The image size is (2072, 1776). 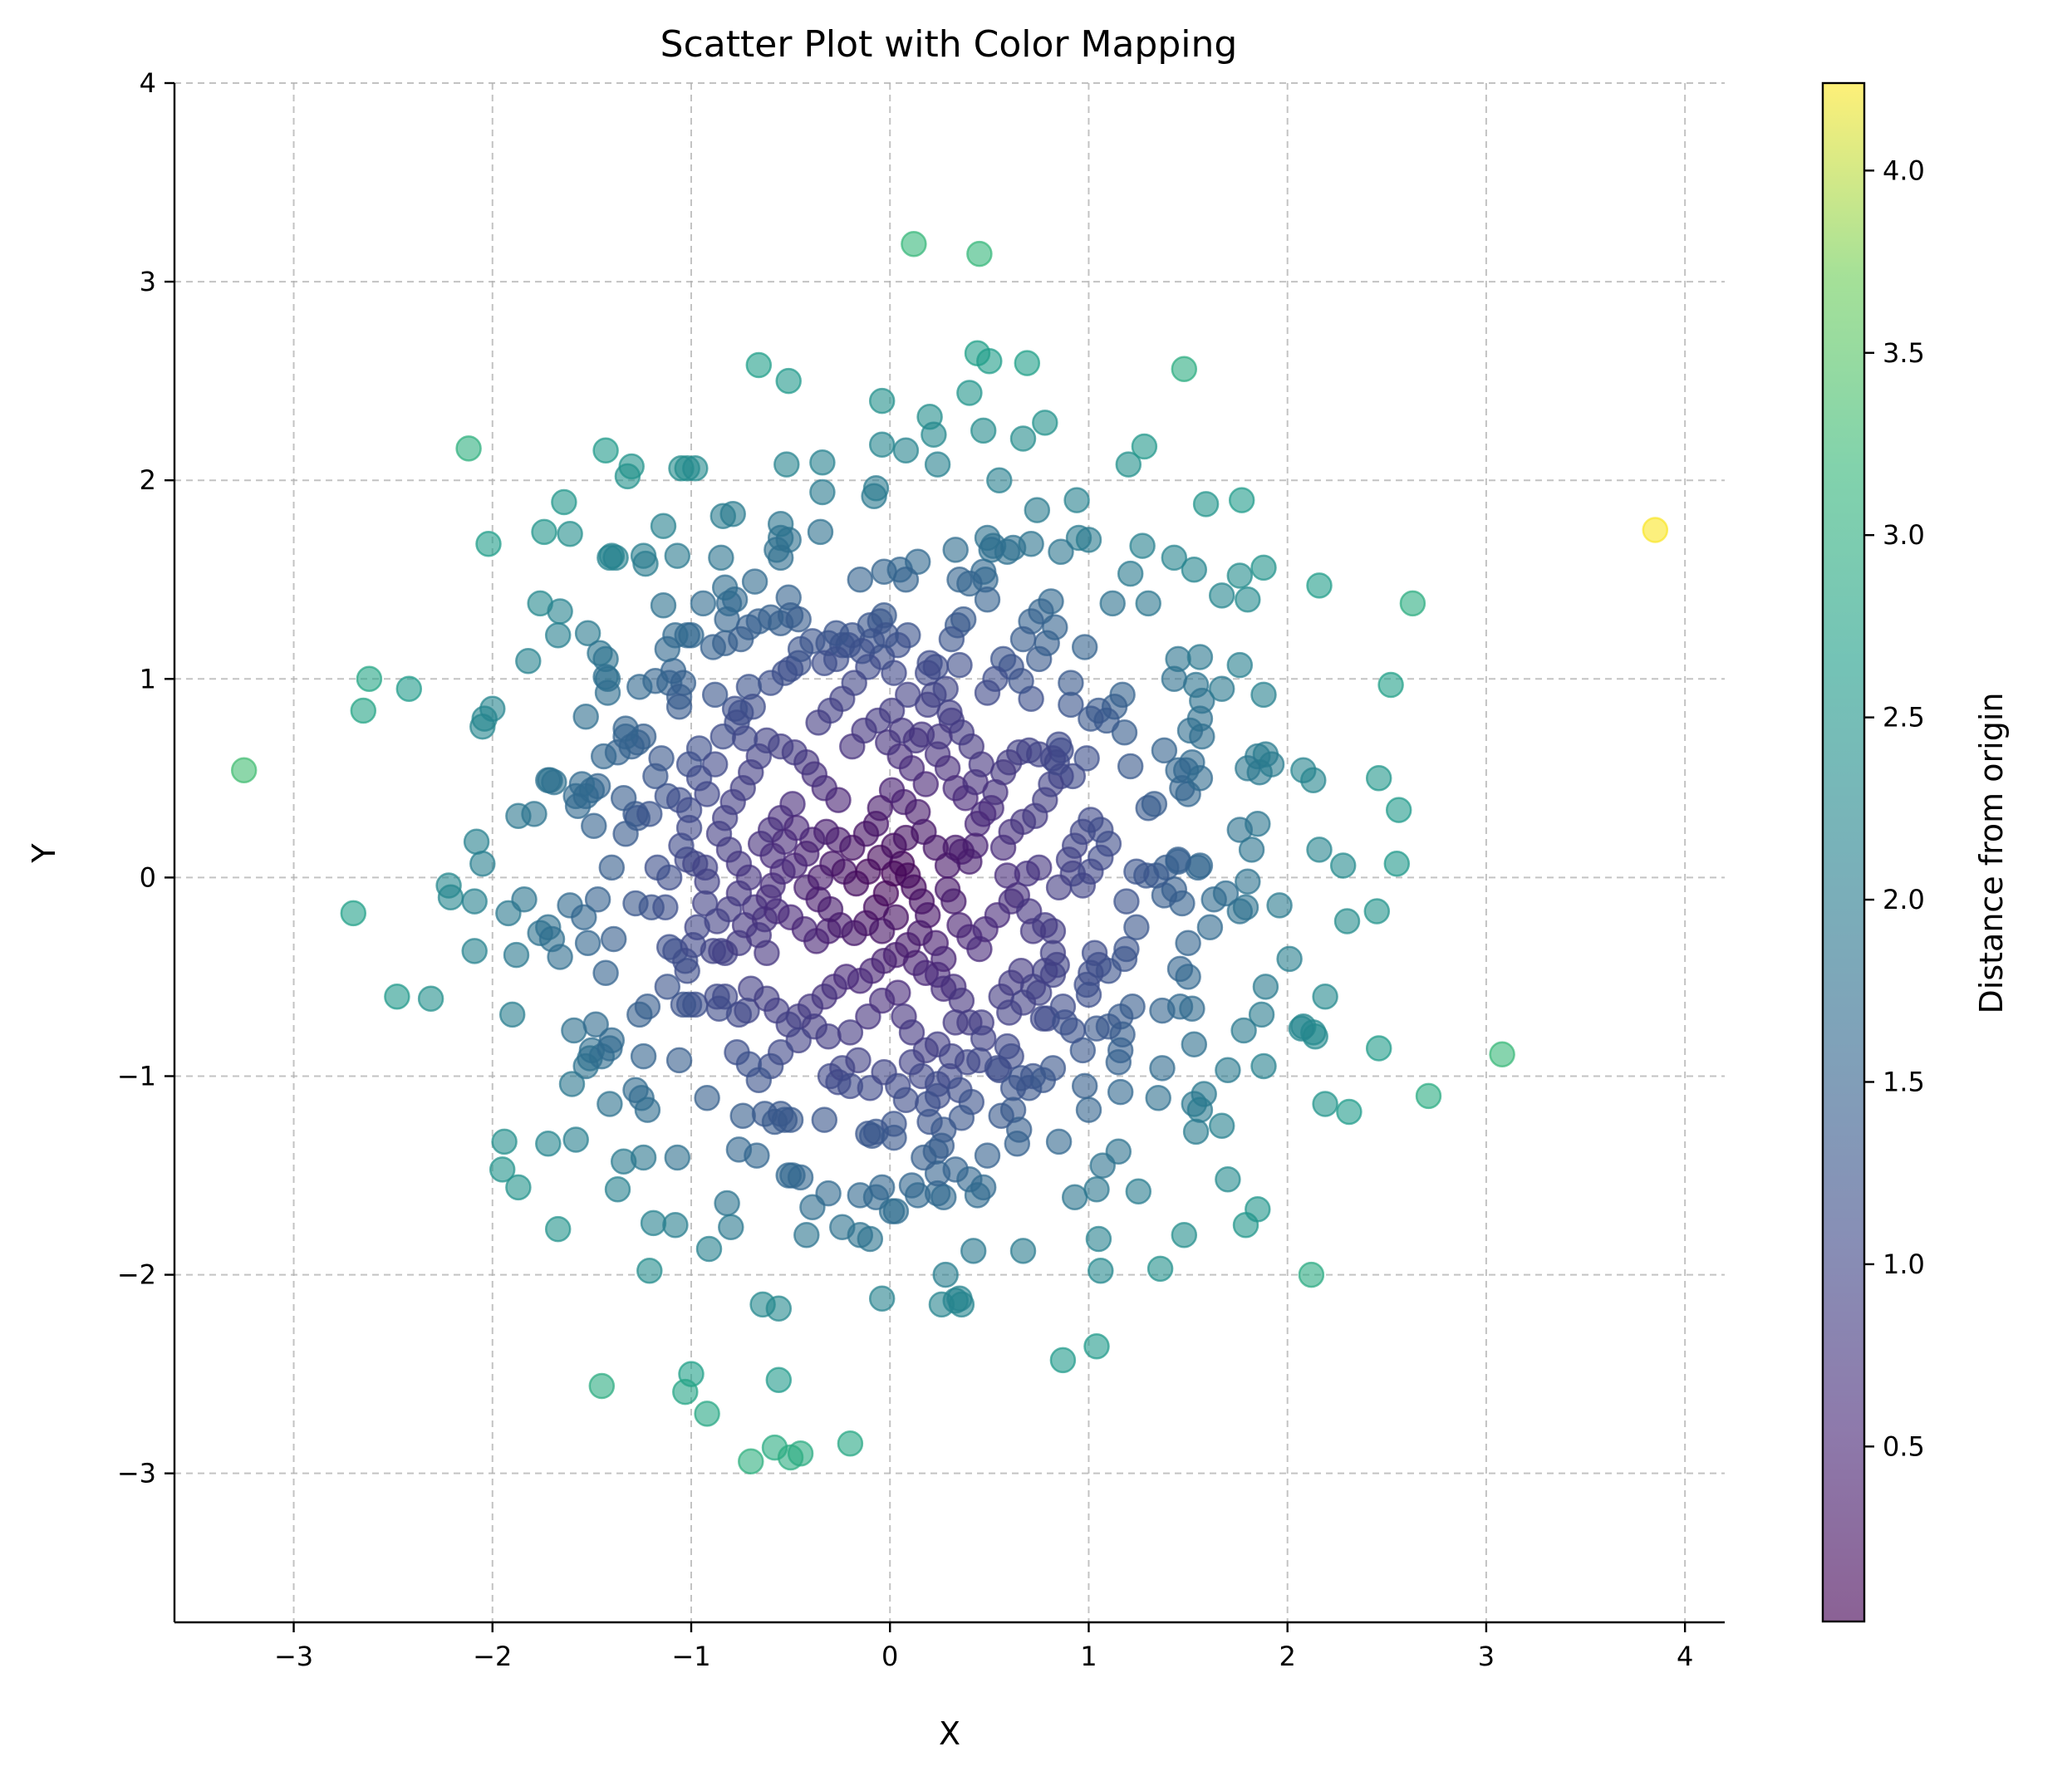 I want to click on colorbar-label: Distance from origin, so click(x=1992, y=853).